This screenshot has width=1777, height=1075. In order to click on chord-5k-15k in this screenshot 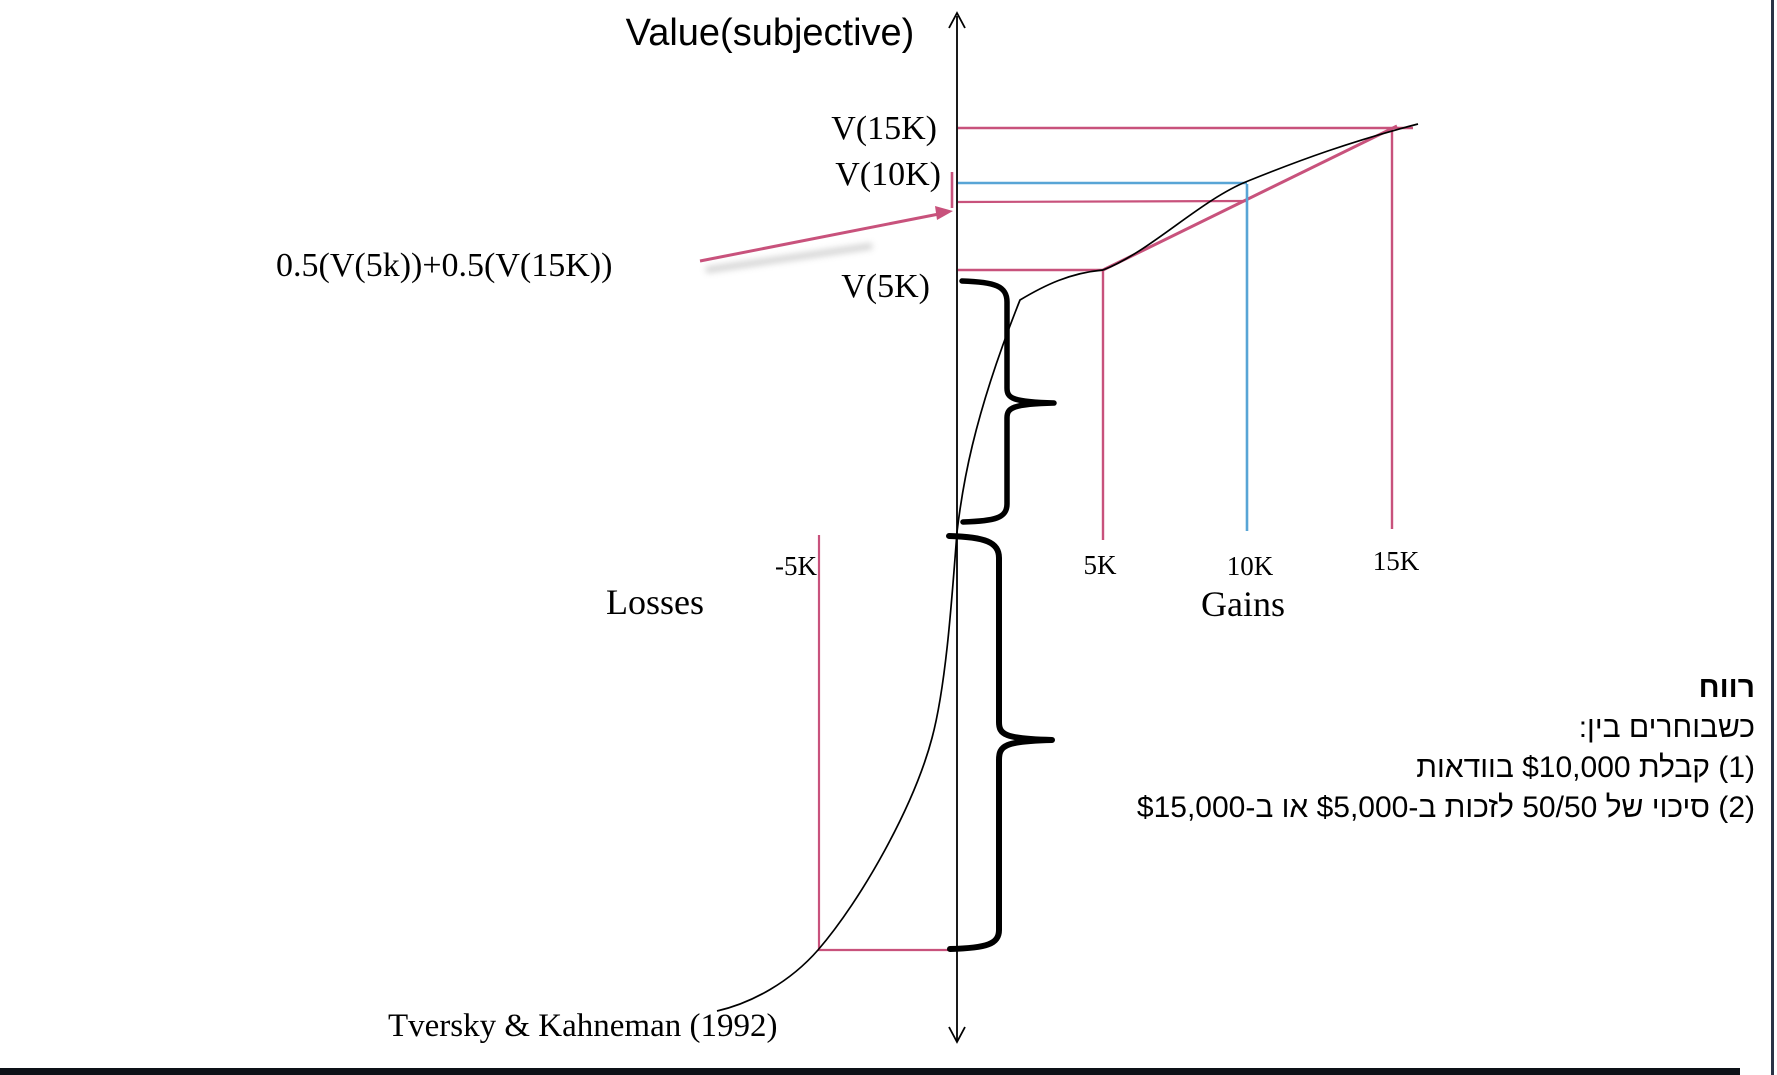, I will do `click(1250, 198)`.